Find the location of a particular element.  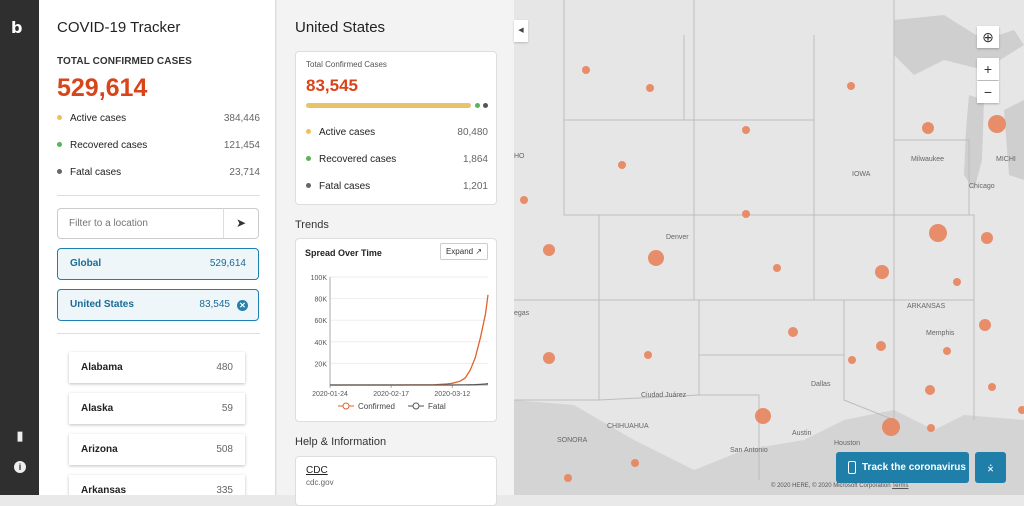

y-tick-label: 80K is located at coordinates (321, 300).